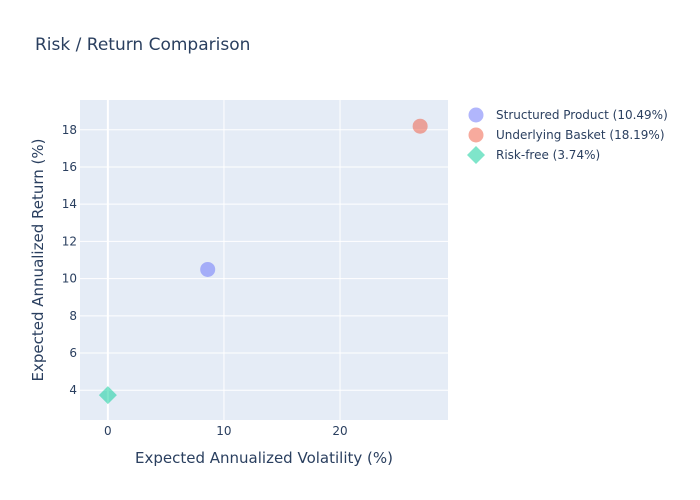 The image size is (700, 500). Describe the element at coordinates (582, 115) in the screenshot. I see `legend-label: Structured Product (10.49%)` at that location.